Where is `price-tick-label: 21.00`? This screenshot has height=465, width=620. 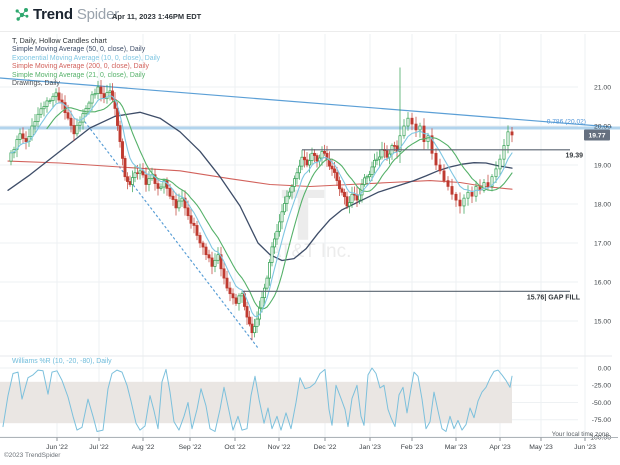 price-tick-label: 21.00 is located at coordinates (602, 87).